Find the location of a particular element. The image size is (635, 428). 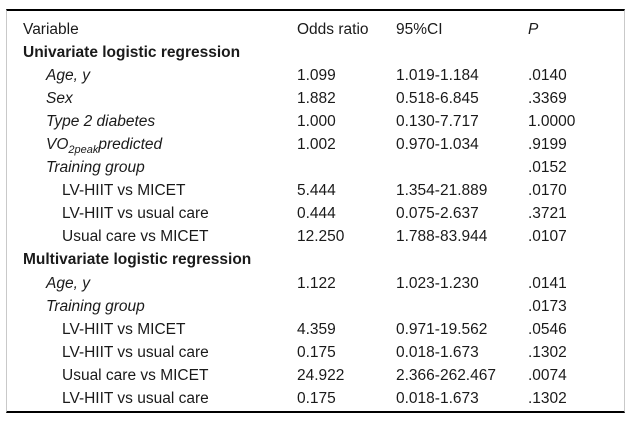

table-row: Age, y 1.122 1.023-1.230 .0141 is located at coordinates (323, 283).